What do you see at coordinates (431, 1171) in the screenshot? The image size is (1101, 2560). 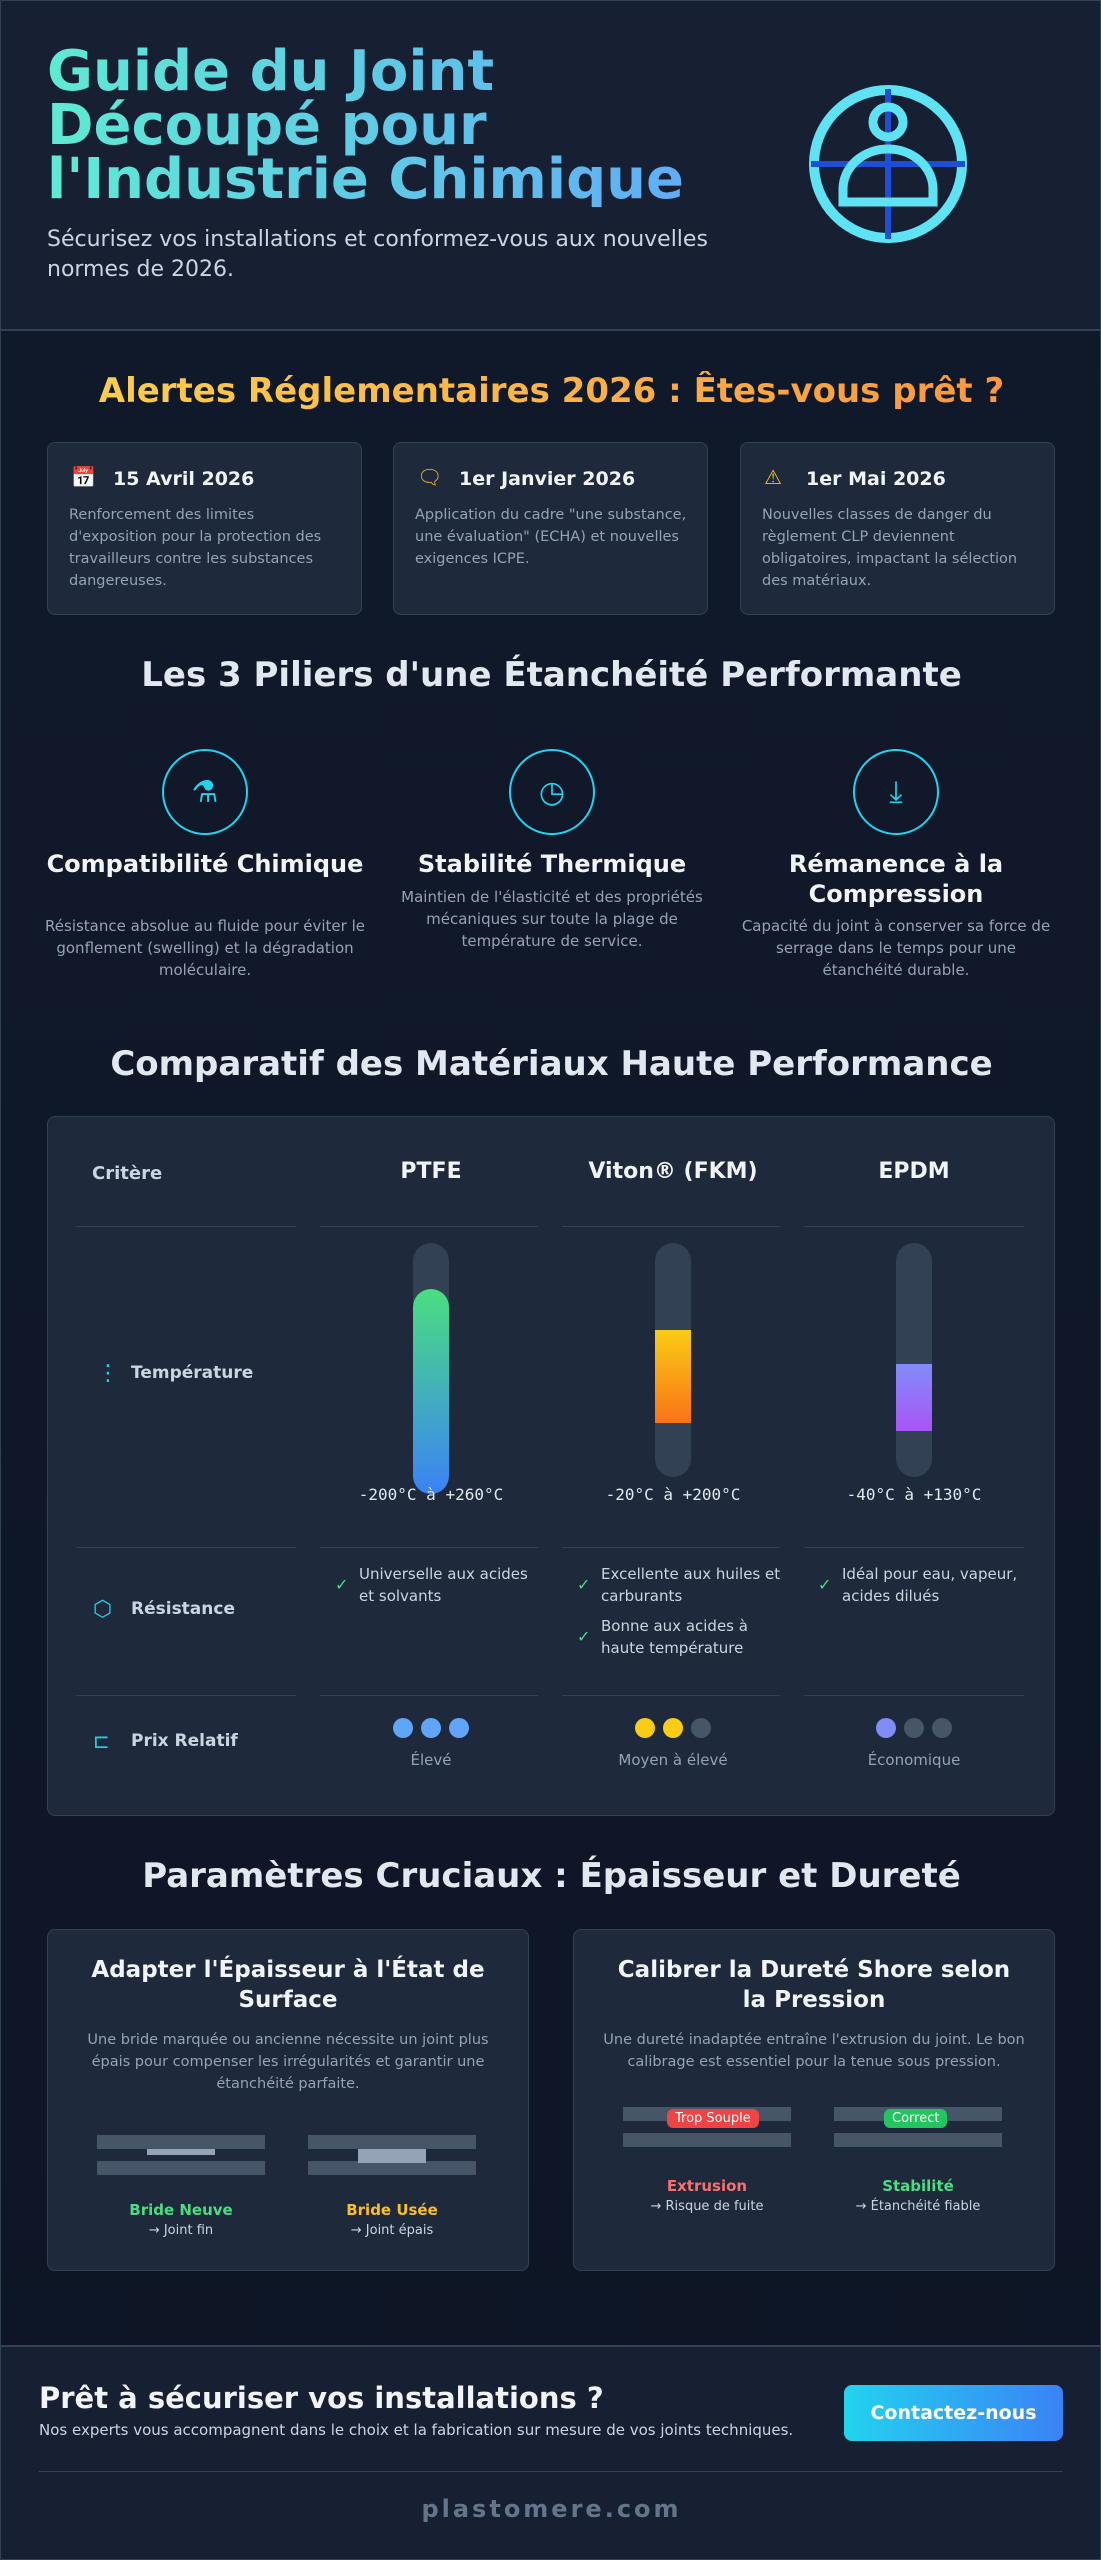 I see `material-header: PTFE` at bounding box center [431, 1171].